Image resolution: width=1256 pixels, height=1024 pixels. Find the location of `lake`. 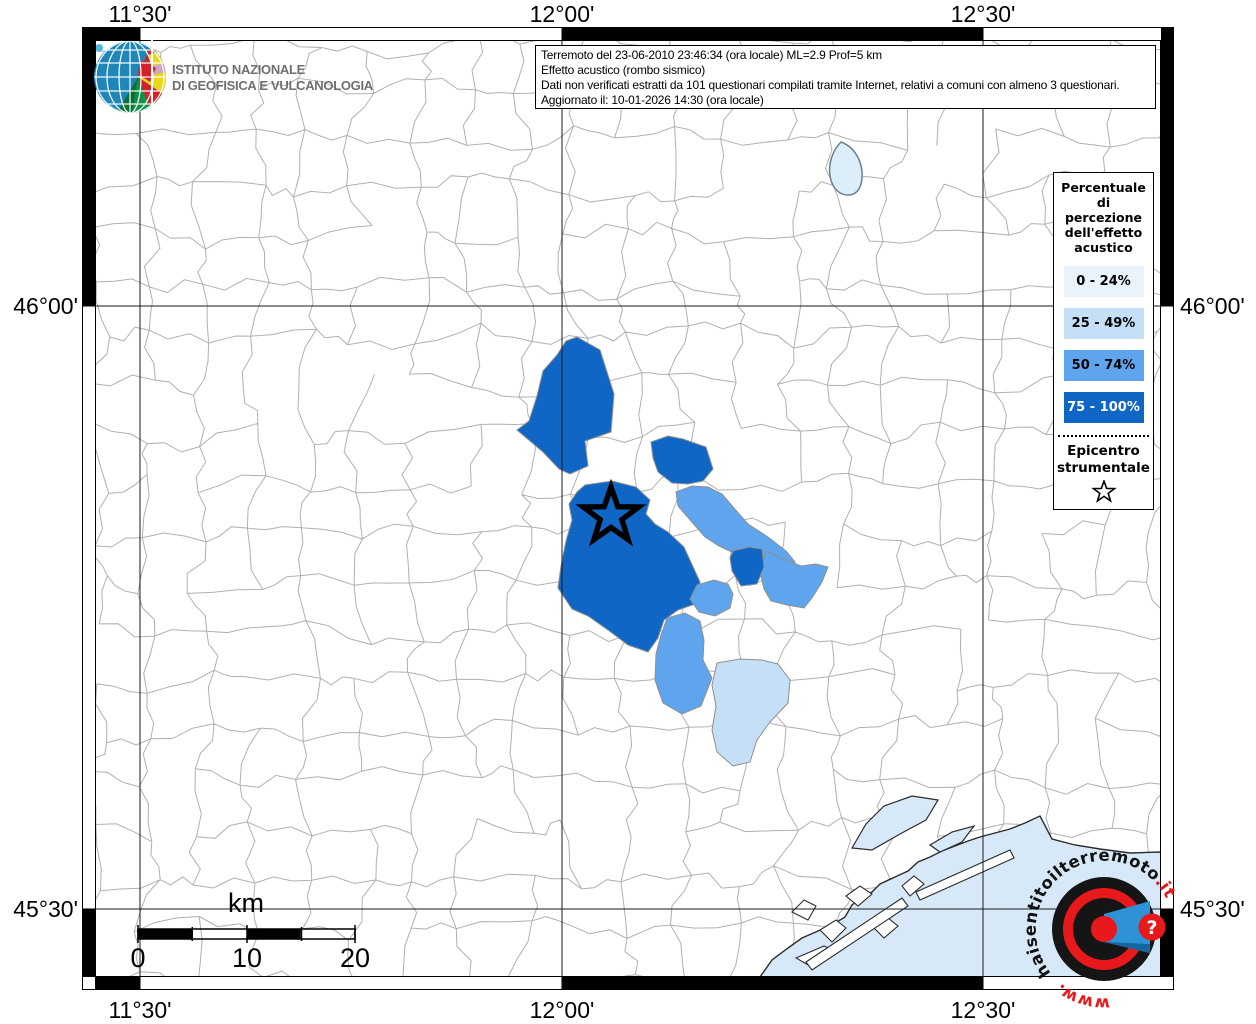

lake is located at coordinates (845, 168).